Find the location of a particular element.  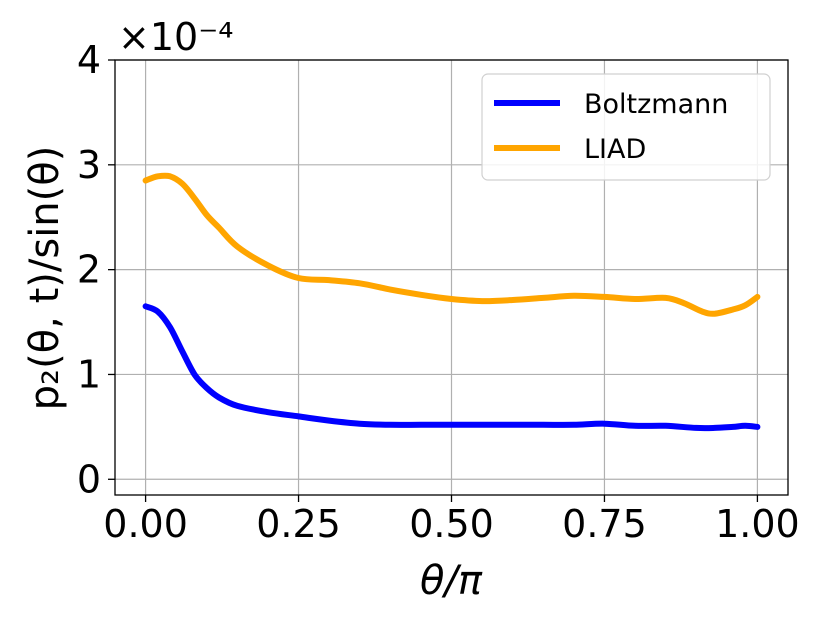

y-tick-label: 0 is located at coordinates (89, 479).